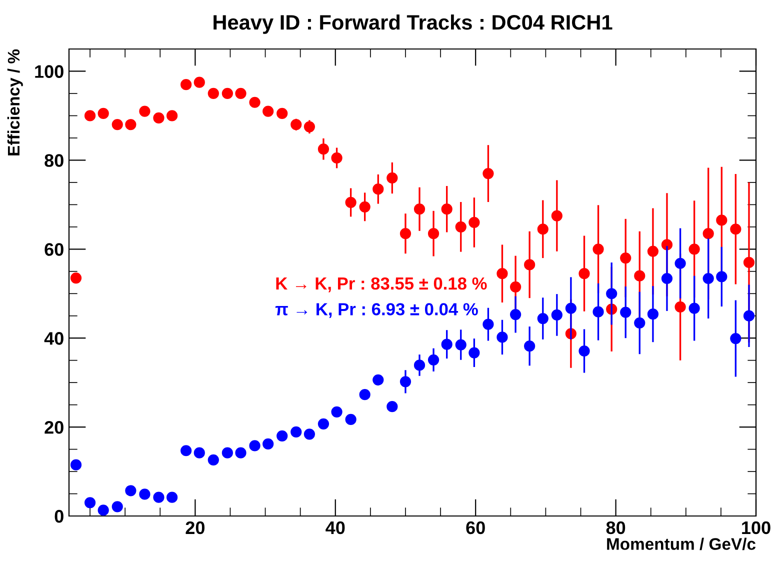  Describe the element at coordinates (413, 24) in the screenshot. I see `chart-title: Heavy ID : Forward Tracks : DC04 RICH1` at that location.